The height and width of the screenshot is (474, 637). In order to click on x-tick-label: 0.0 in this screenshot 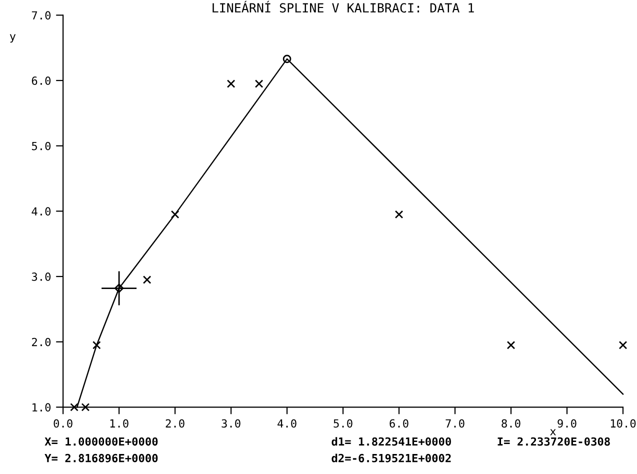, I will do `click(63, 423)`.